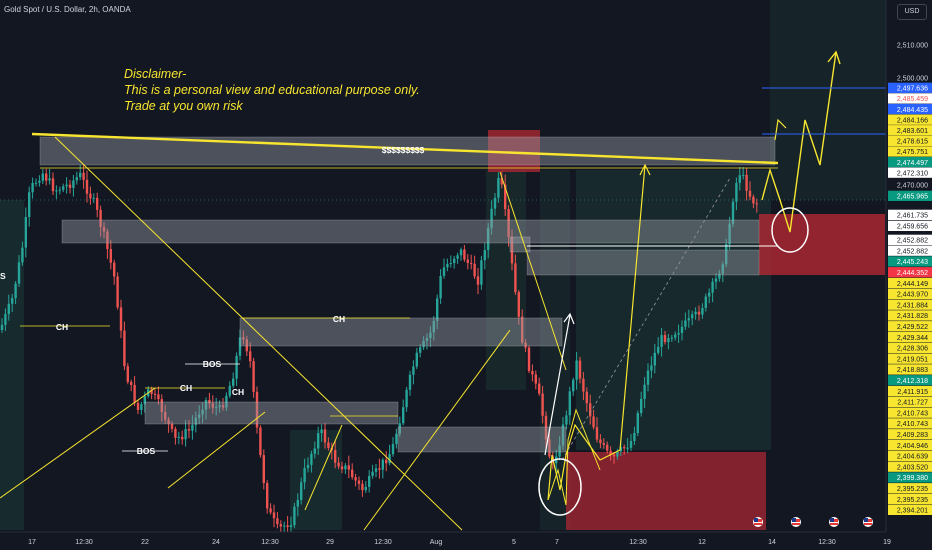  I want to click on shade-area, so click(316, 480).